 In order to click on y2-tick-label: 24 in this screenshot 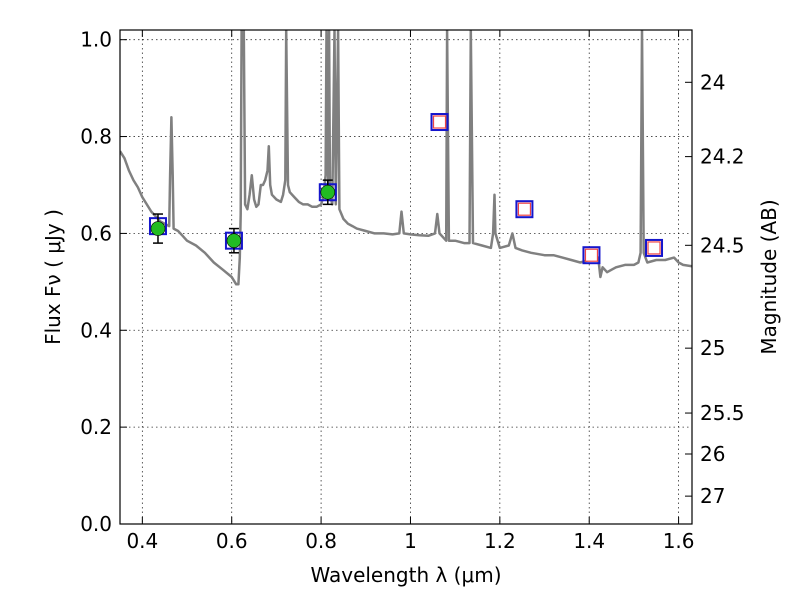, I will do `click(712, 82)`.